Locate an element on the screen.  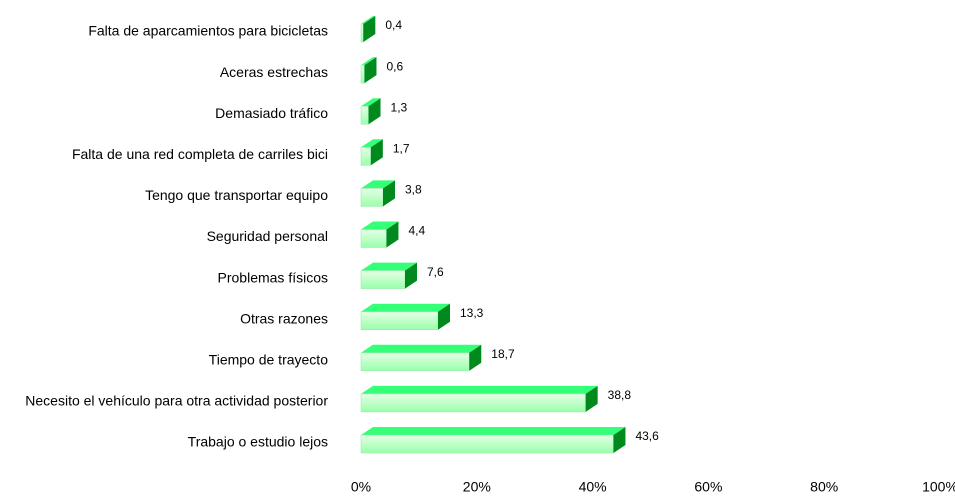
x-tick-label: 100% is located at coordinates (938, 487).